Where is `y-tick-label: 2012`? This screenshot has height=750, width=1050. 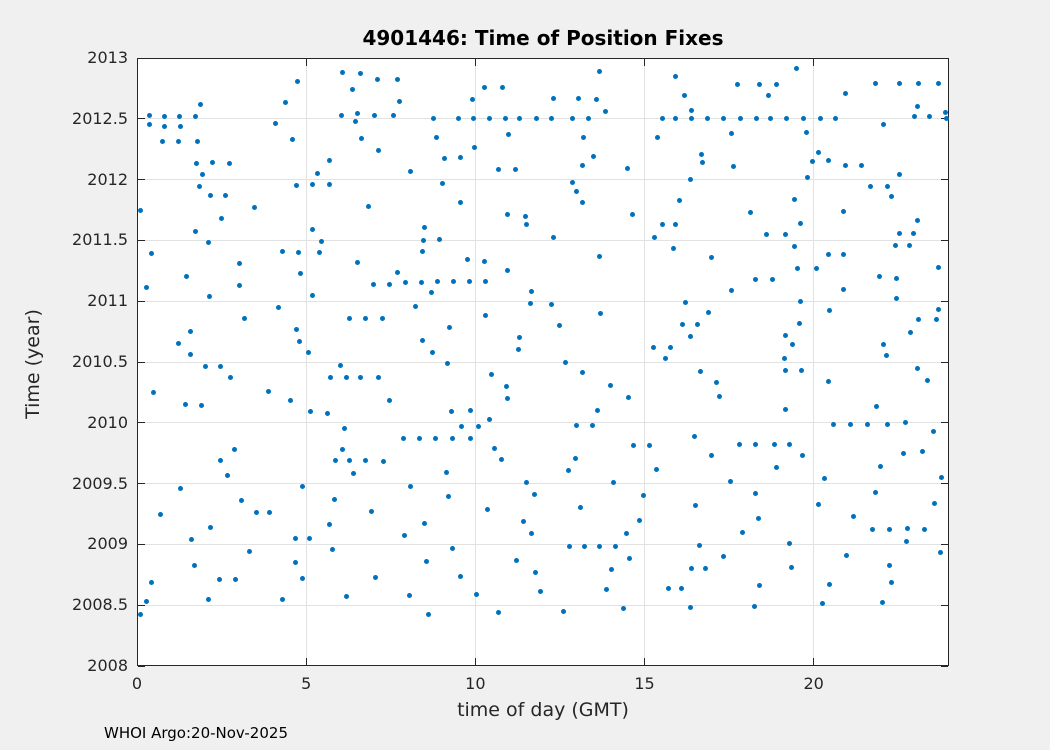
y-tick-label: 2012 is located at coordinates (107, 179).